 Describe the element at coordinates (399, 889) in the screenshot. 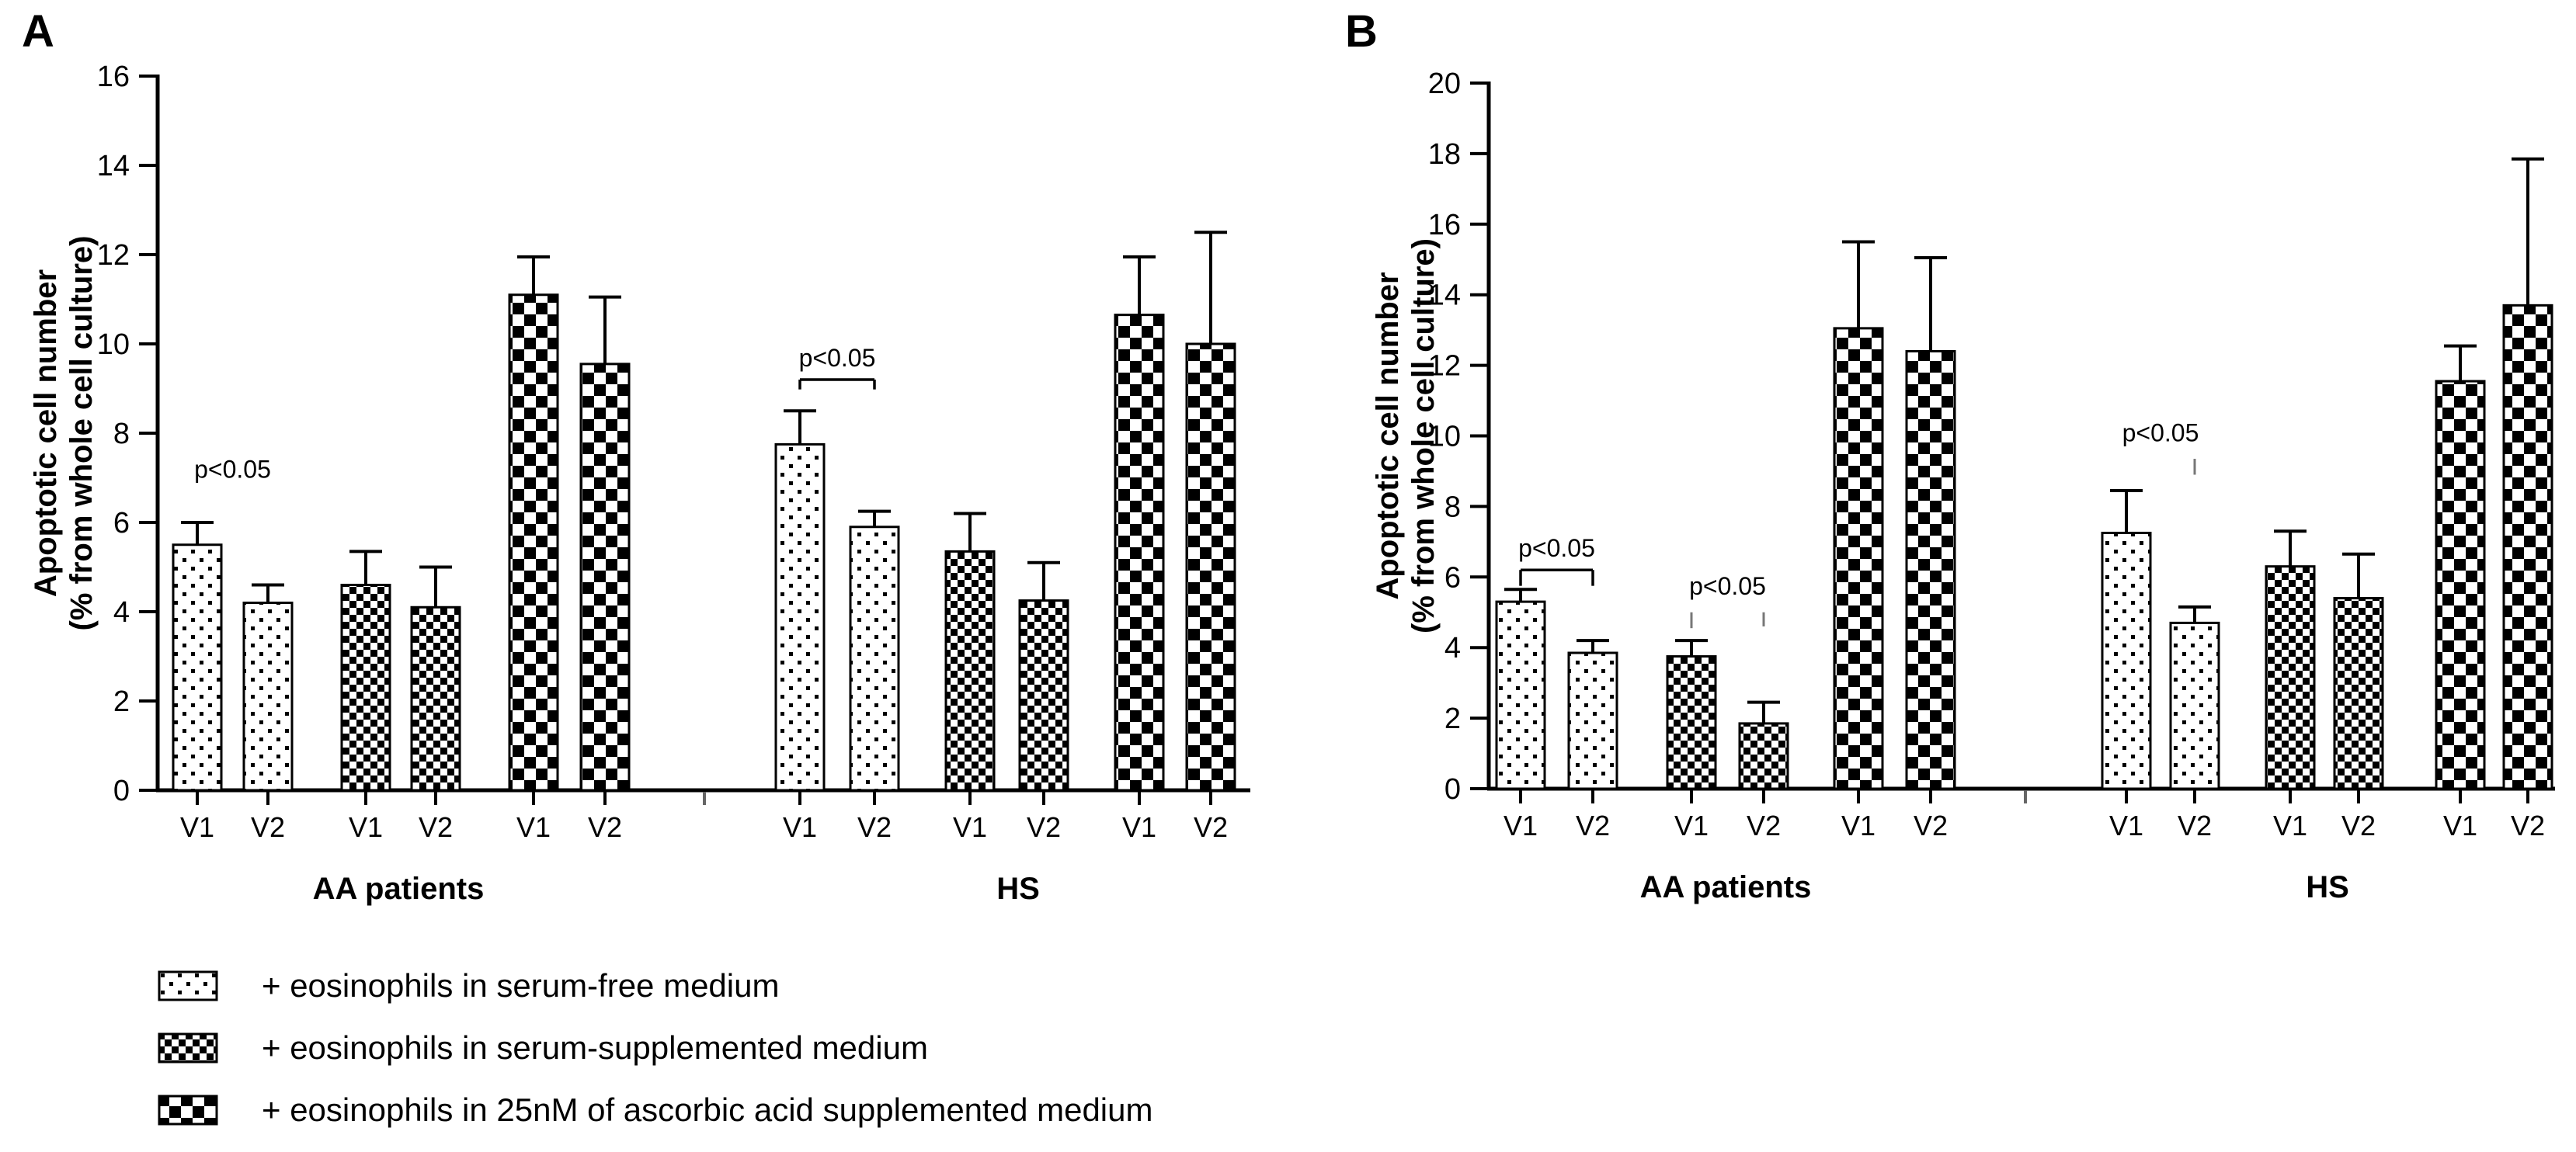

I see `group-label: AA patients` at that location.